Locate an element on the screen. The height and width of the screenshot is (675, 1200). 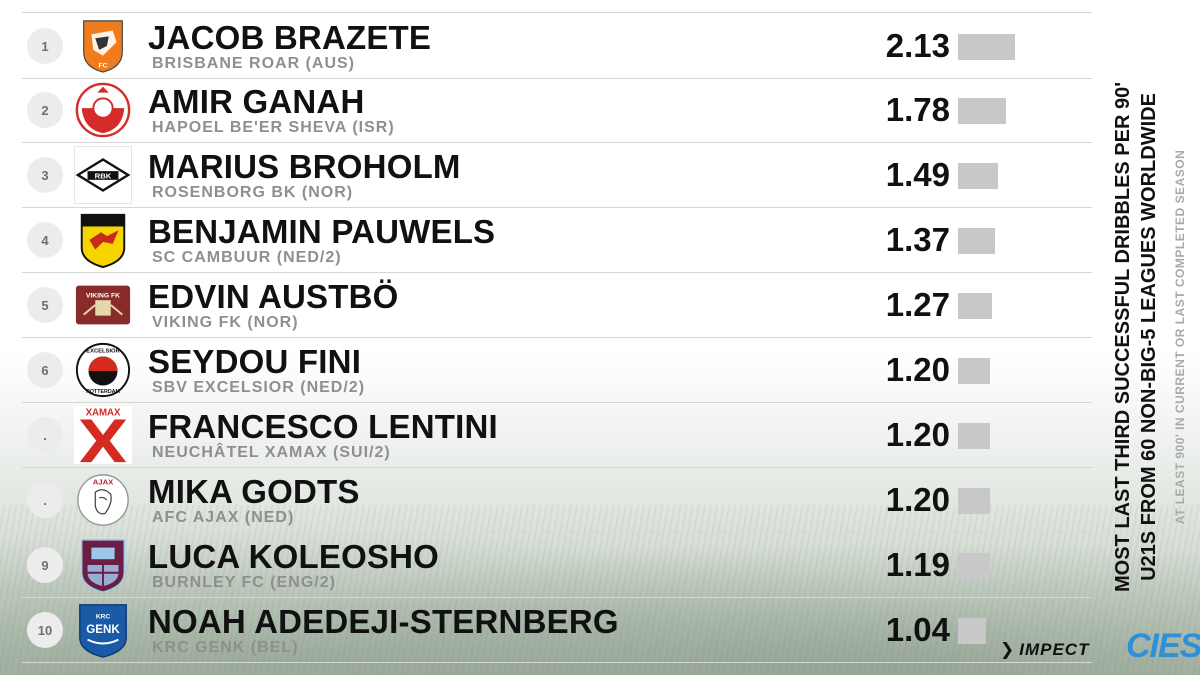
rank-badge: 2 is located at coordinates (45, 110).